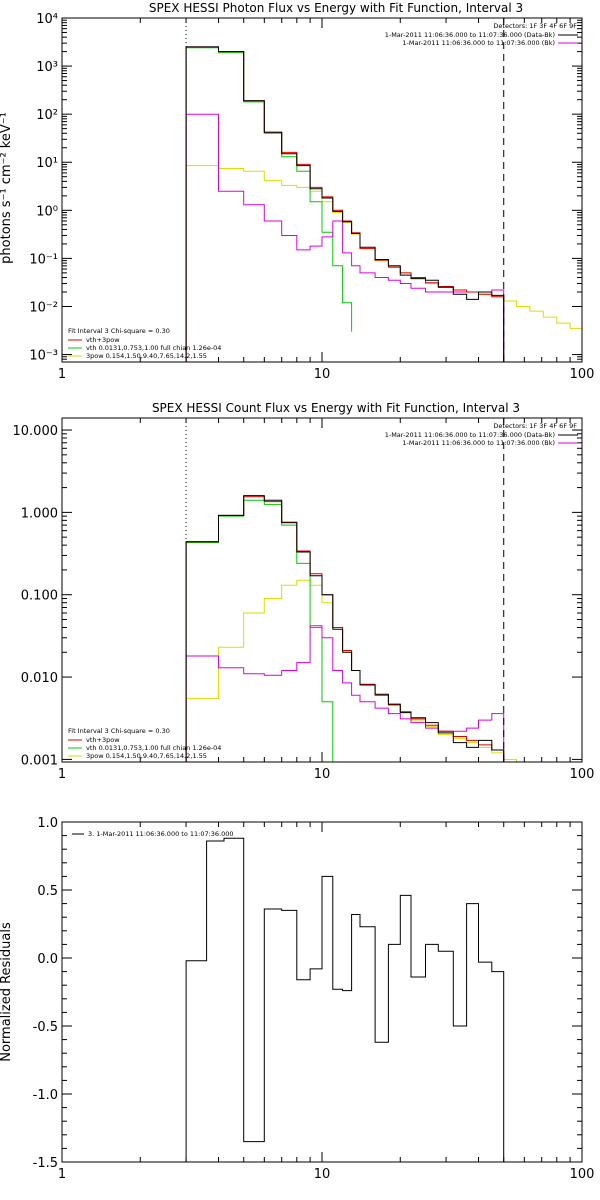 This screenshot has height=1200, width=600. I want to click on y-tick-label: 0.100, so click(39, 596).